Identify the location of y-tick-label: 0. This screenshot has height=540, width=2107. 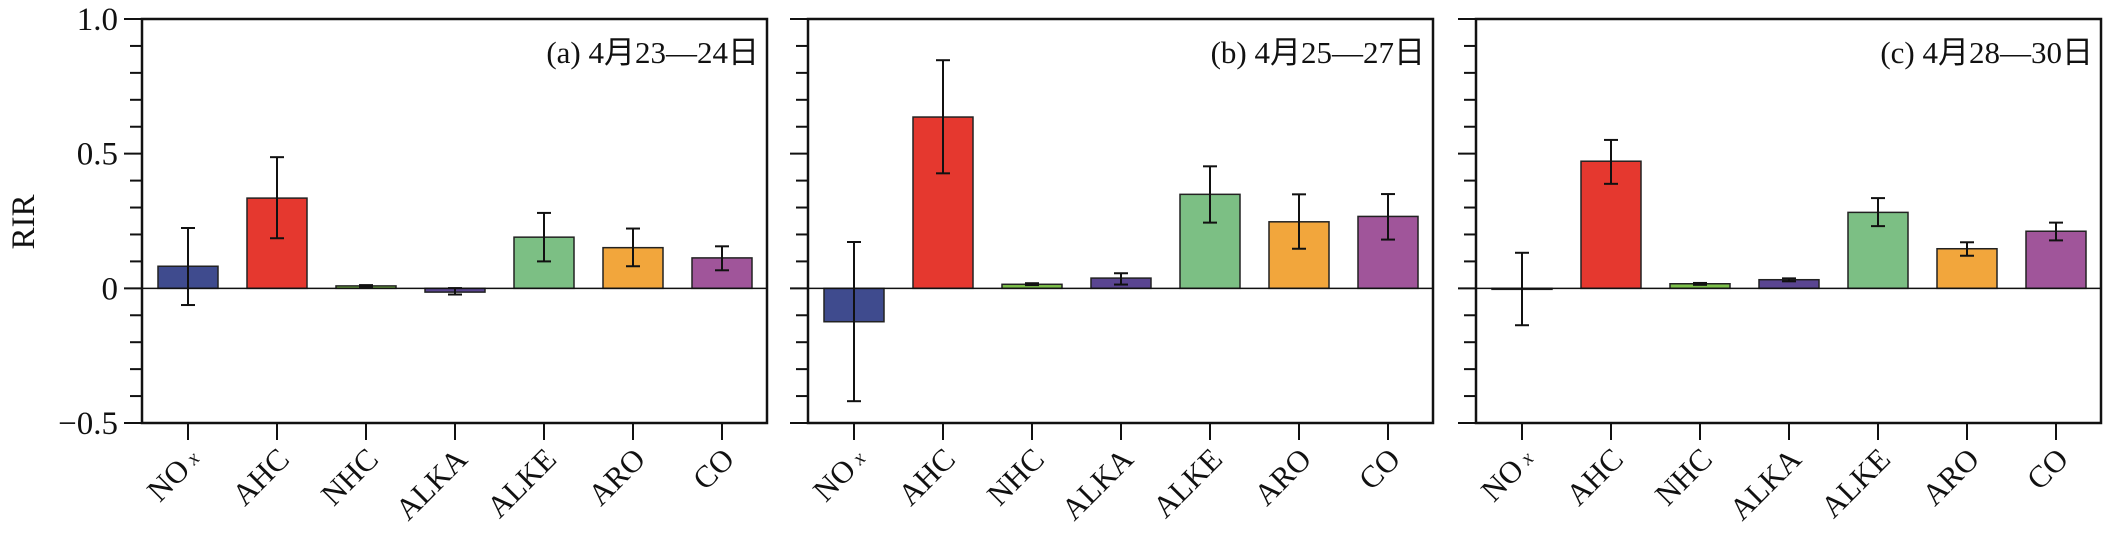
(110, 289).